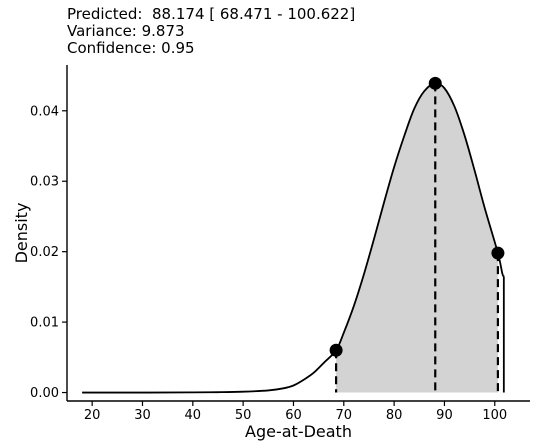  I want to click on x-tick-label-60: 60, so click(293, 415).